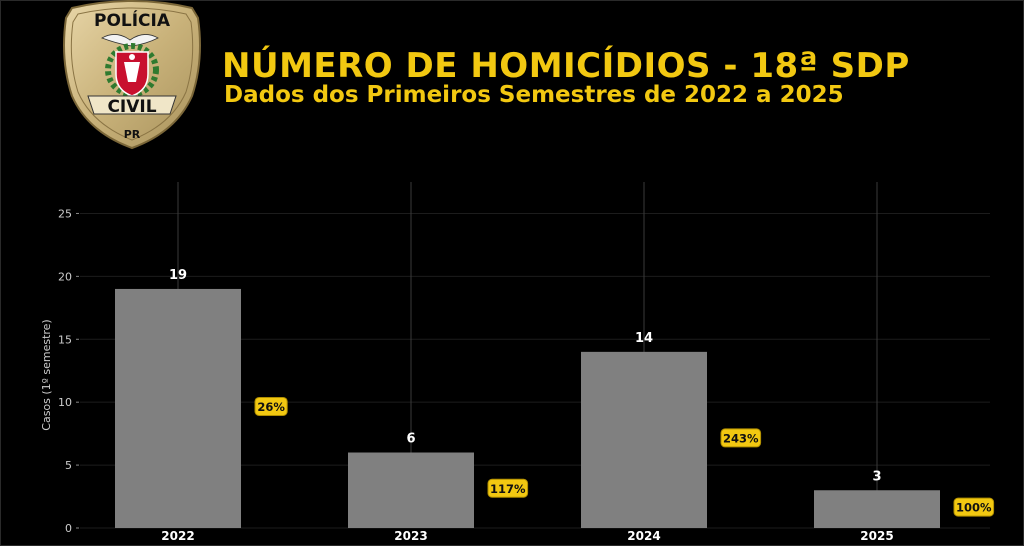 The height and width of the screenshot is (546, 1024). Describe the element at coordinates (566, 66) in the screenshot. I see `chart-title: NÚMERO DE HOMICÍDIOS - 18ª SDP` at that location.